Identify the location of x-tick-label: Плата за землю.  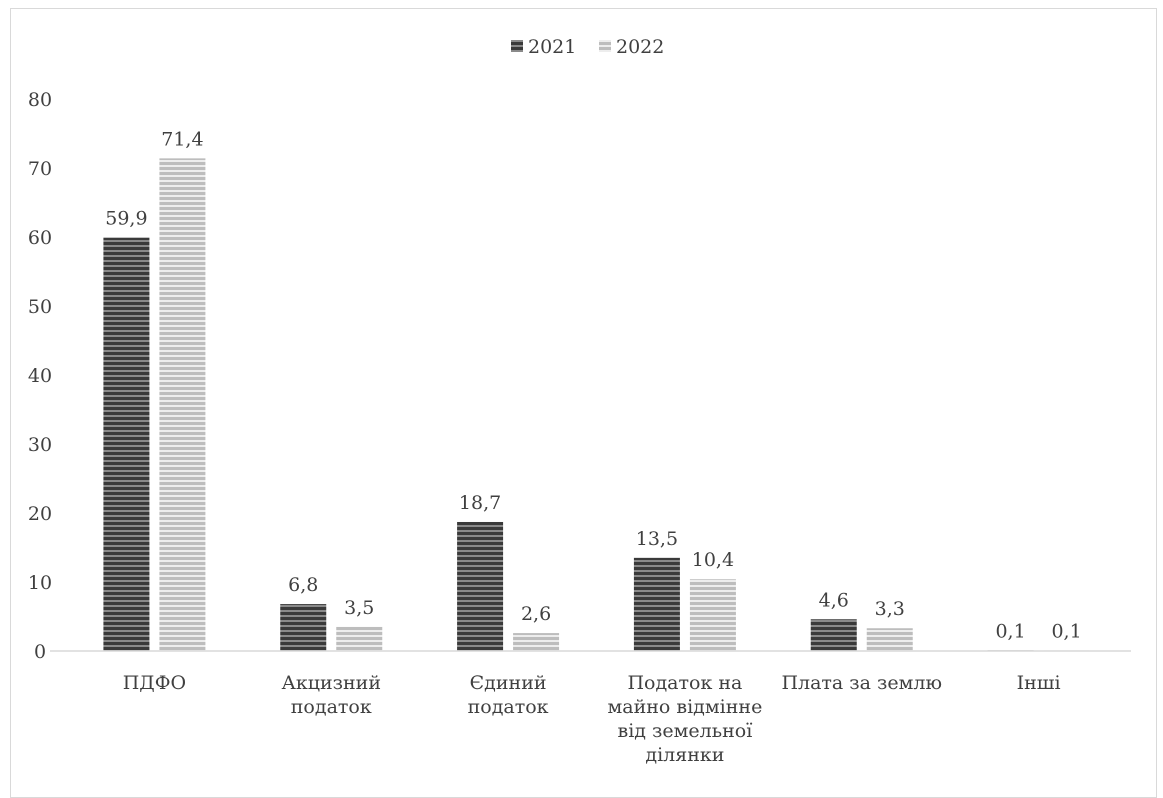
(861, 683).